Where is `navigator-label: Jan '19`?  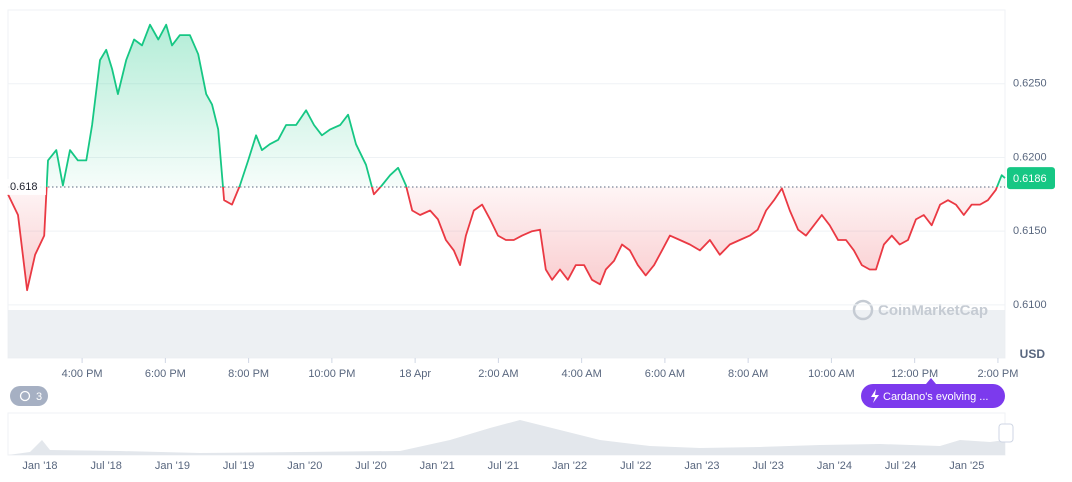
navigator-label: Jan '19 is located at coordinates (172, 466).